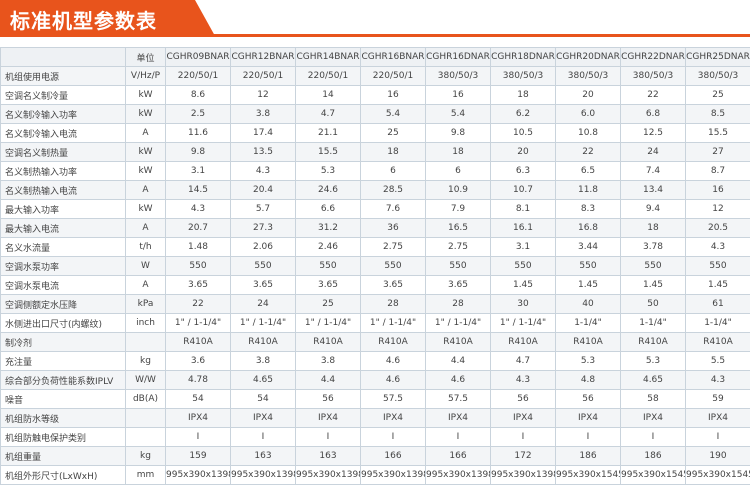  What do you see at coordinates (145, 475) in the screenshot?
I see `cell: mm` at bounding box center [145, 475].